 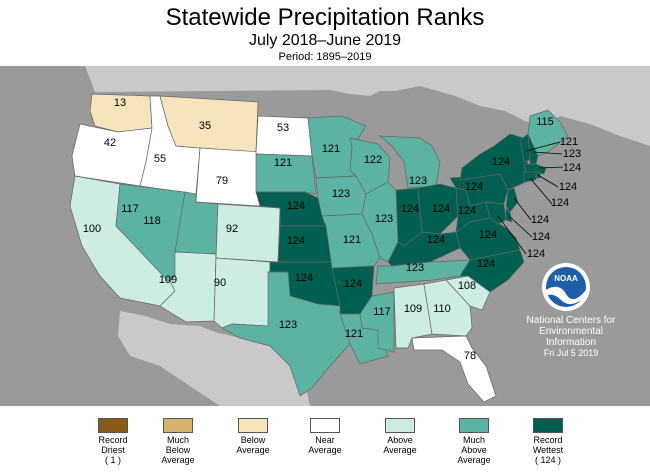 What do you see at coordinates (325, 17) in the screenshot?
I see `map-title: Statewide Precipitation Ranks` at bounding box center [325, 17].